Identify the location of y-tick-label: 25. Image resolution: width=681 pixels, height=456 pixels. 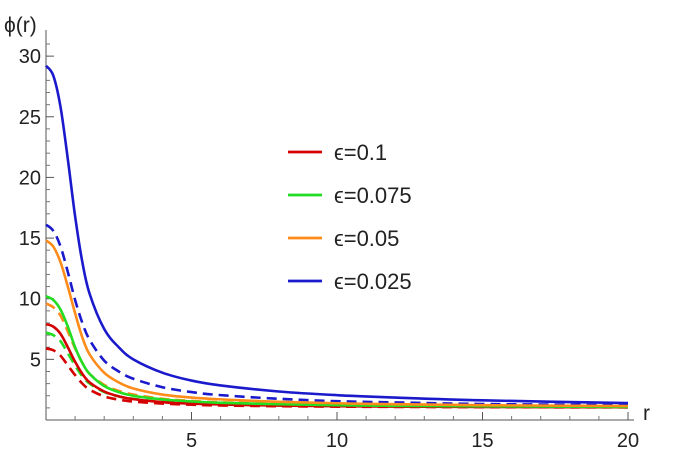
(30, 118).